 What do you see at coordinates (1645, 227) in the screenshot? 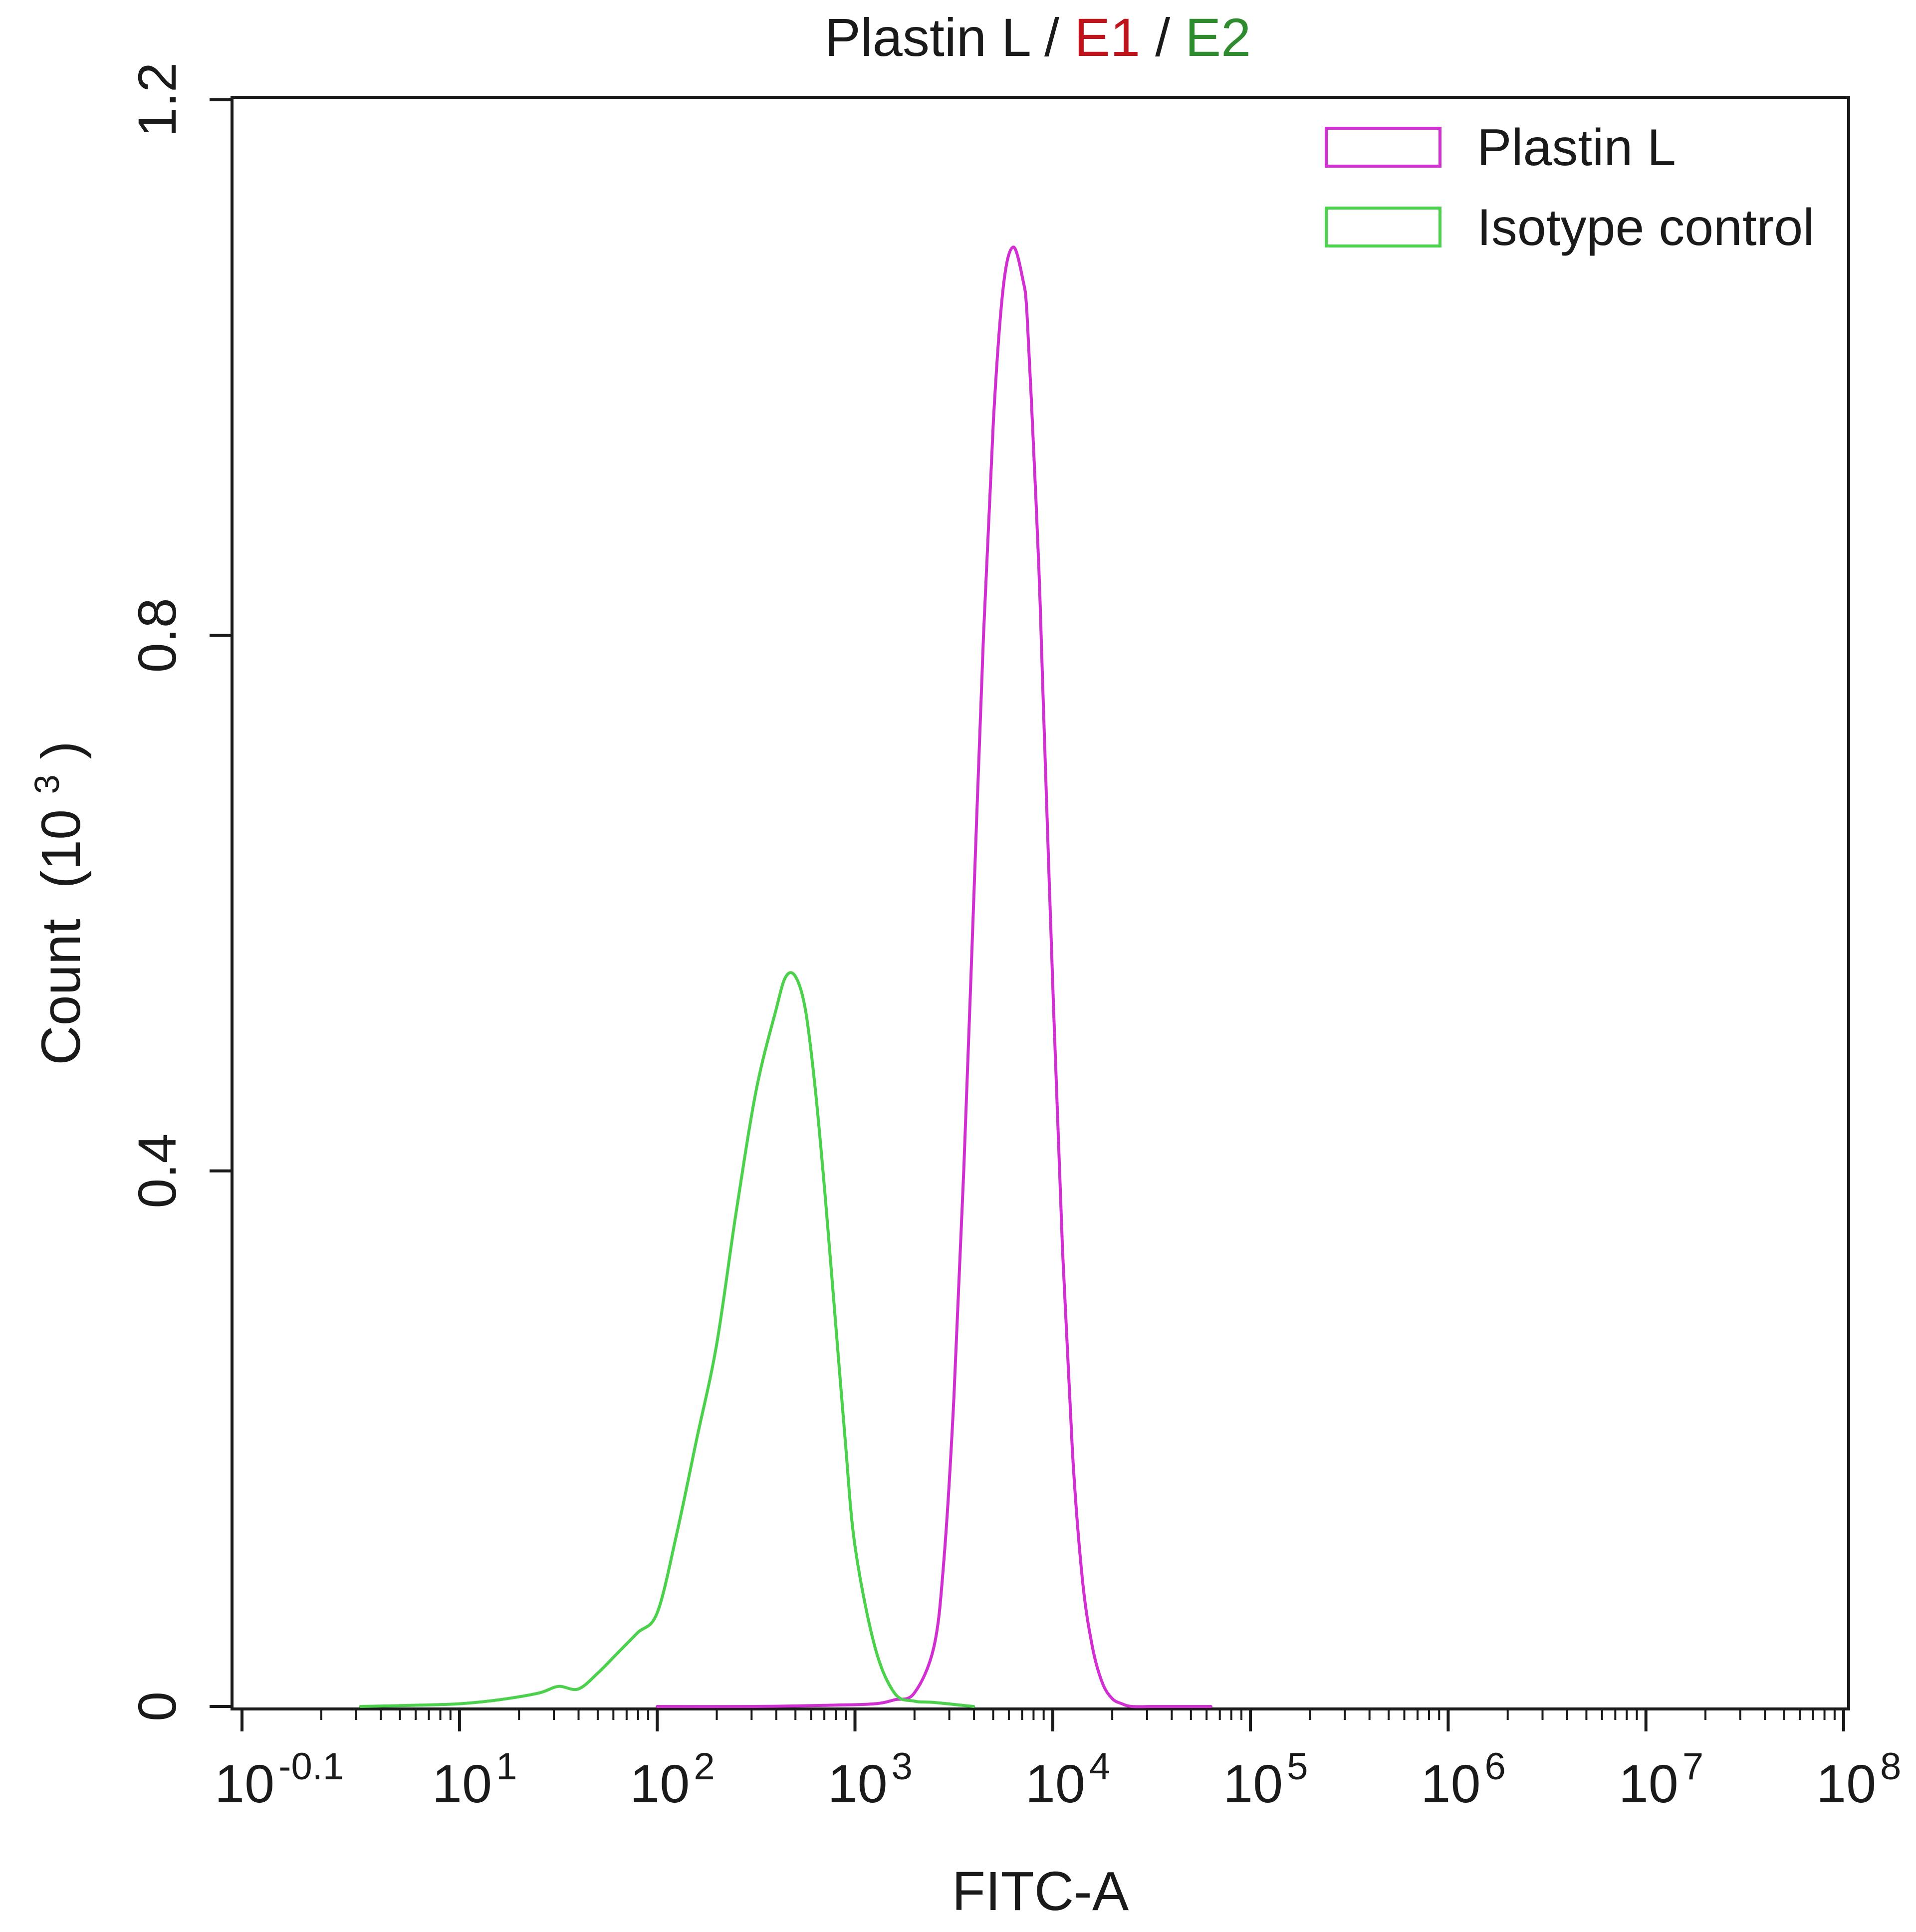
I see `legend-label: Isotype control` at bounding box center [1645, 227].